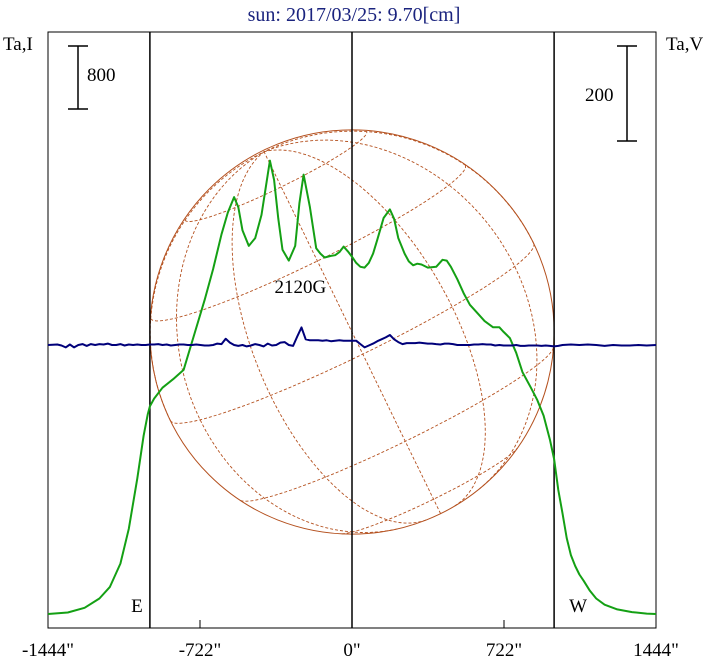 Image resolution: width=708 pixels, height=662 pixels. Describe the element at coordinates (48, 650) in the screenshot. I see `x-tick-label: -1444"` at that location.